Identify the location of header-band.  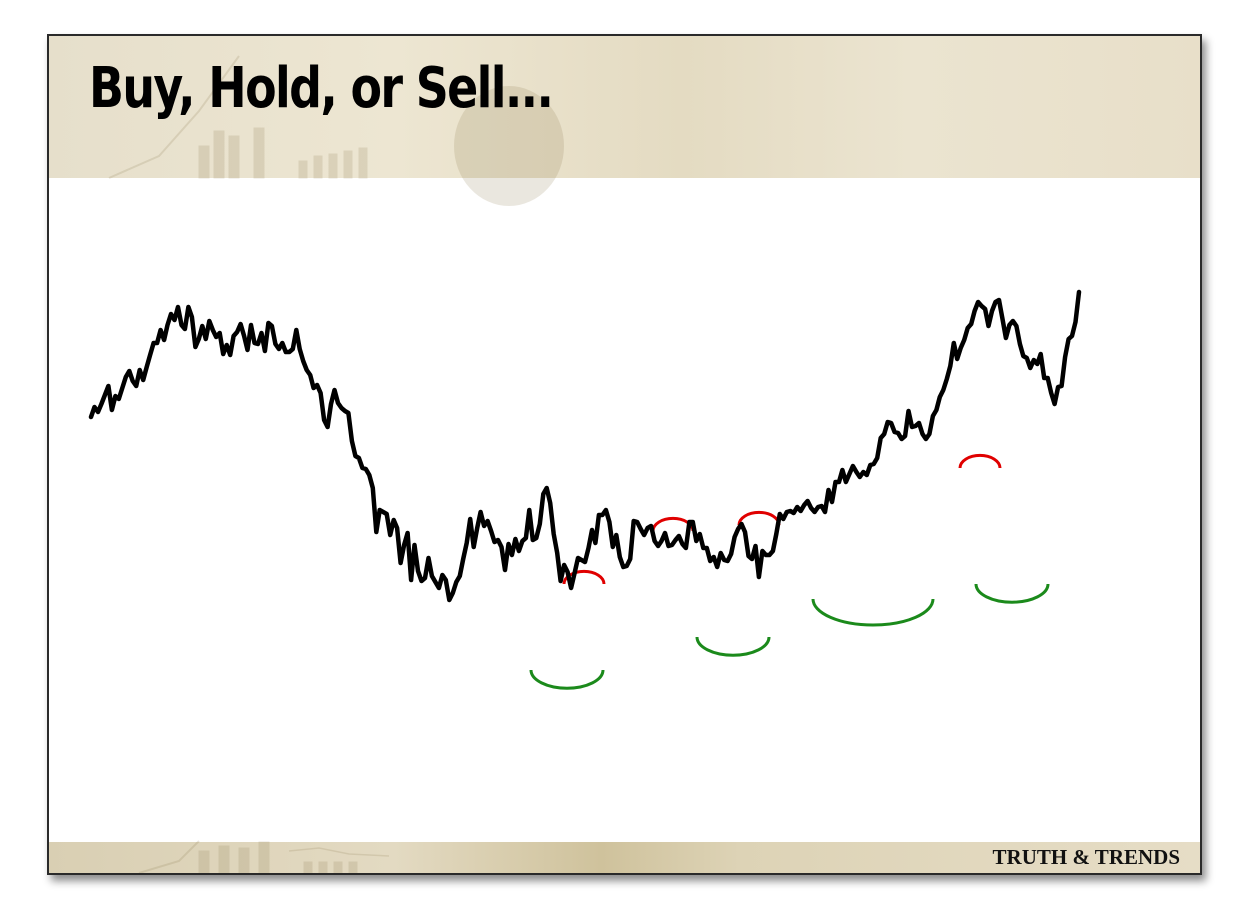
(624, 107).